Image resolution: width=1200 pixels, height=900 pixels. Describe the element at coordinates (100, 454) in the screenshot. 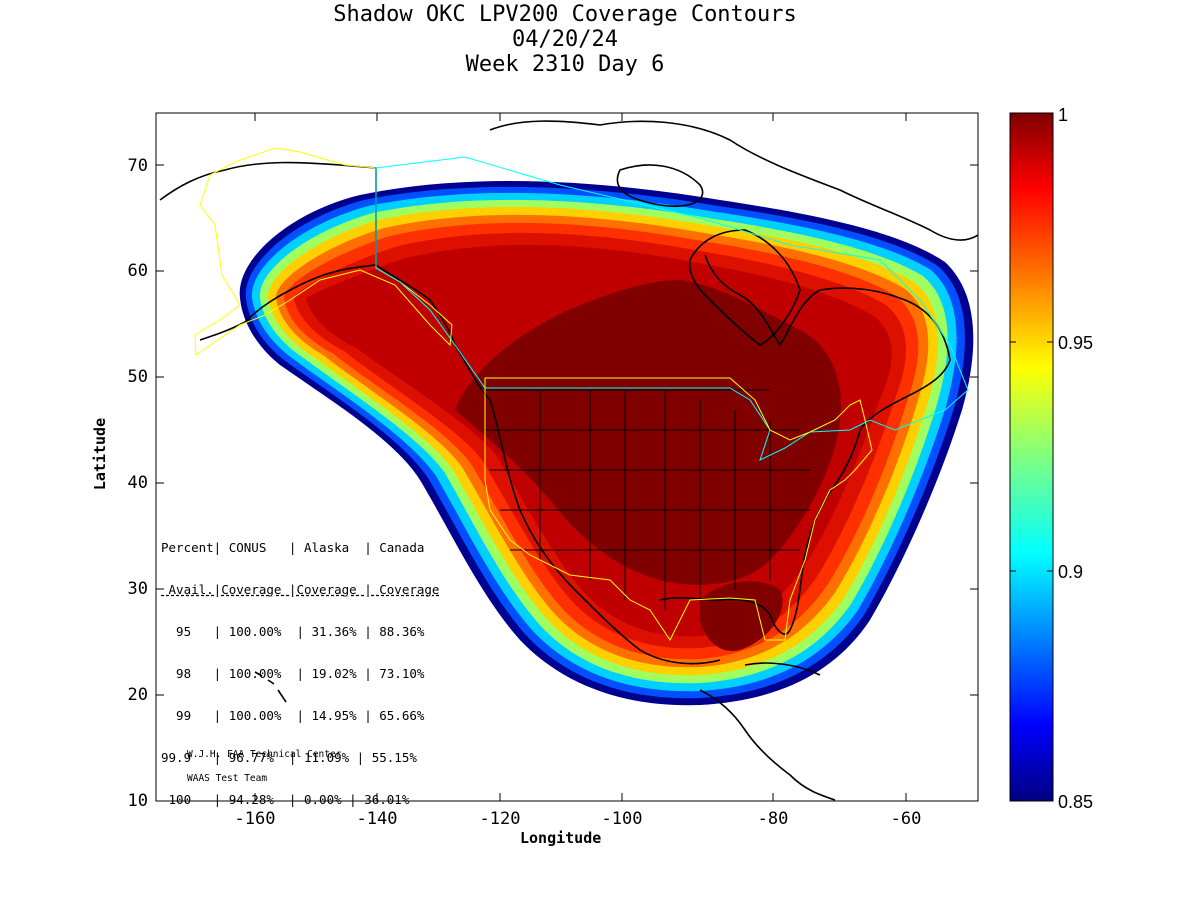

I see `y-axis-label: Latitude` at that location.